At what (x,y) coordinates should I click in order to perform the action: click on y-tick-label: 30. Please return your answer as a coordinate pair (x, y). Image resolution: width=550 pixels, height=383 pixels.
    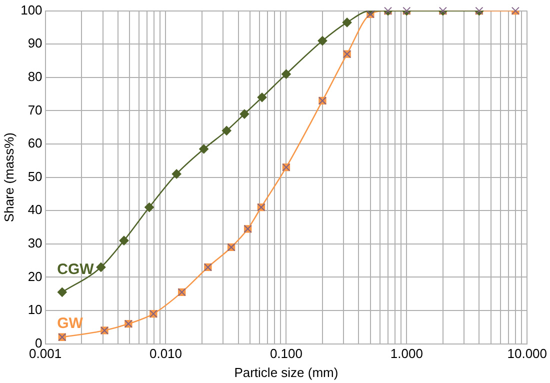
    Looking at the image, I should click on (35, 242).